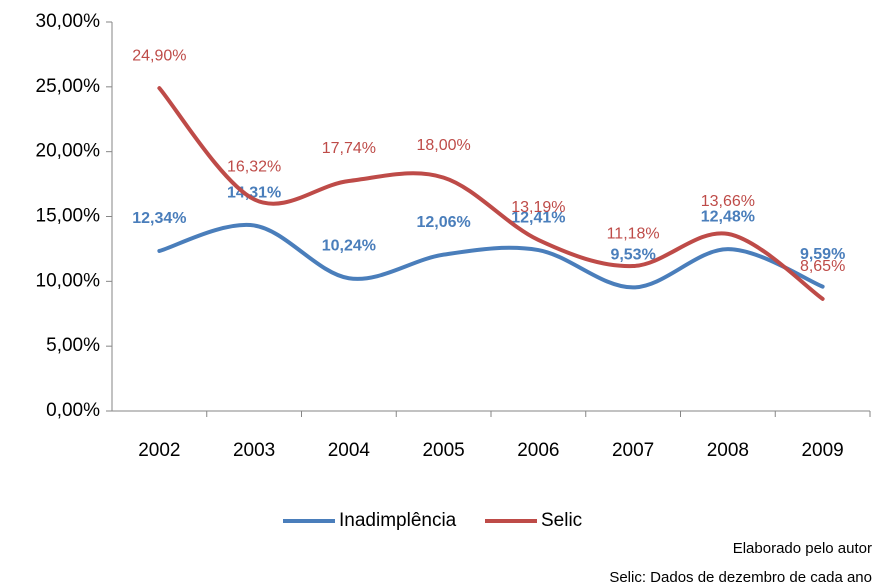  What do you see at coordinates (68, 86) in the screenshot?
I see `y-tick-label: 25,00%` at bounding box center [68, 86].